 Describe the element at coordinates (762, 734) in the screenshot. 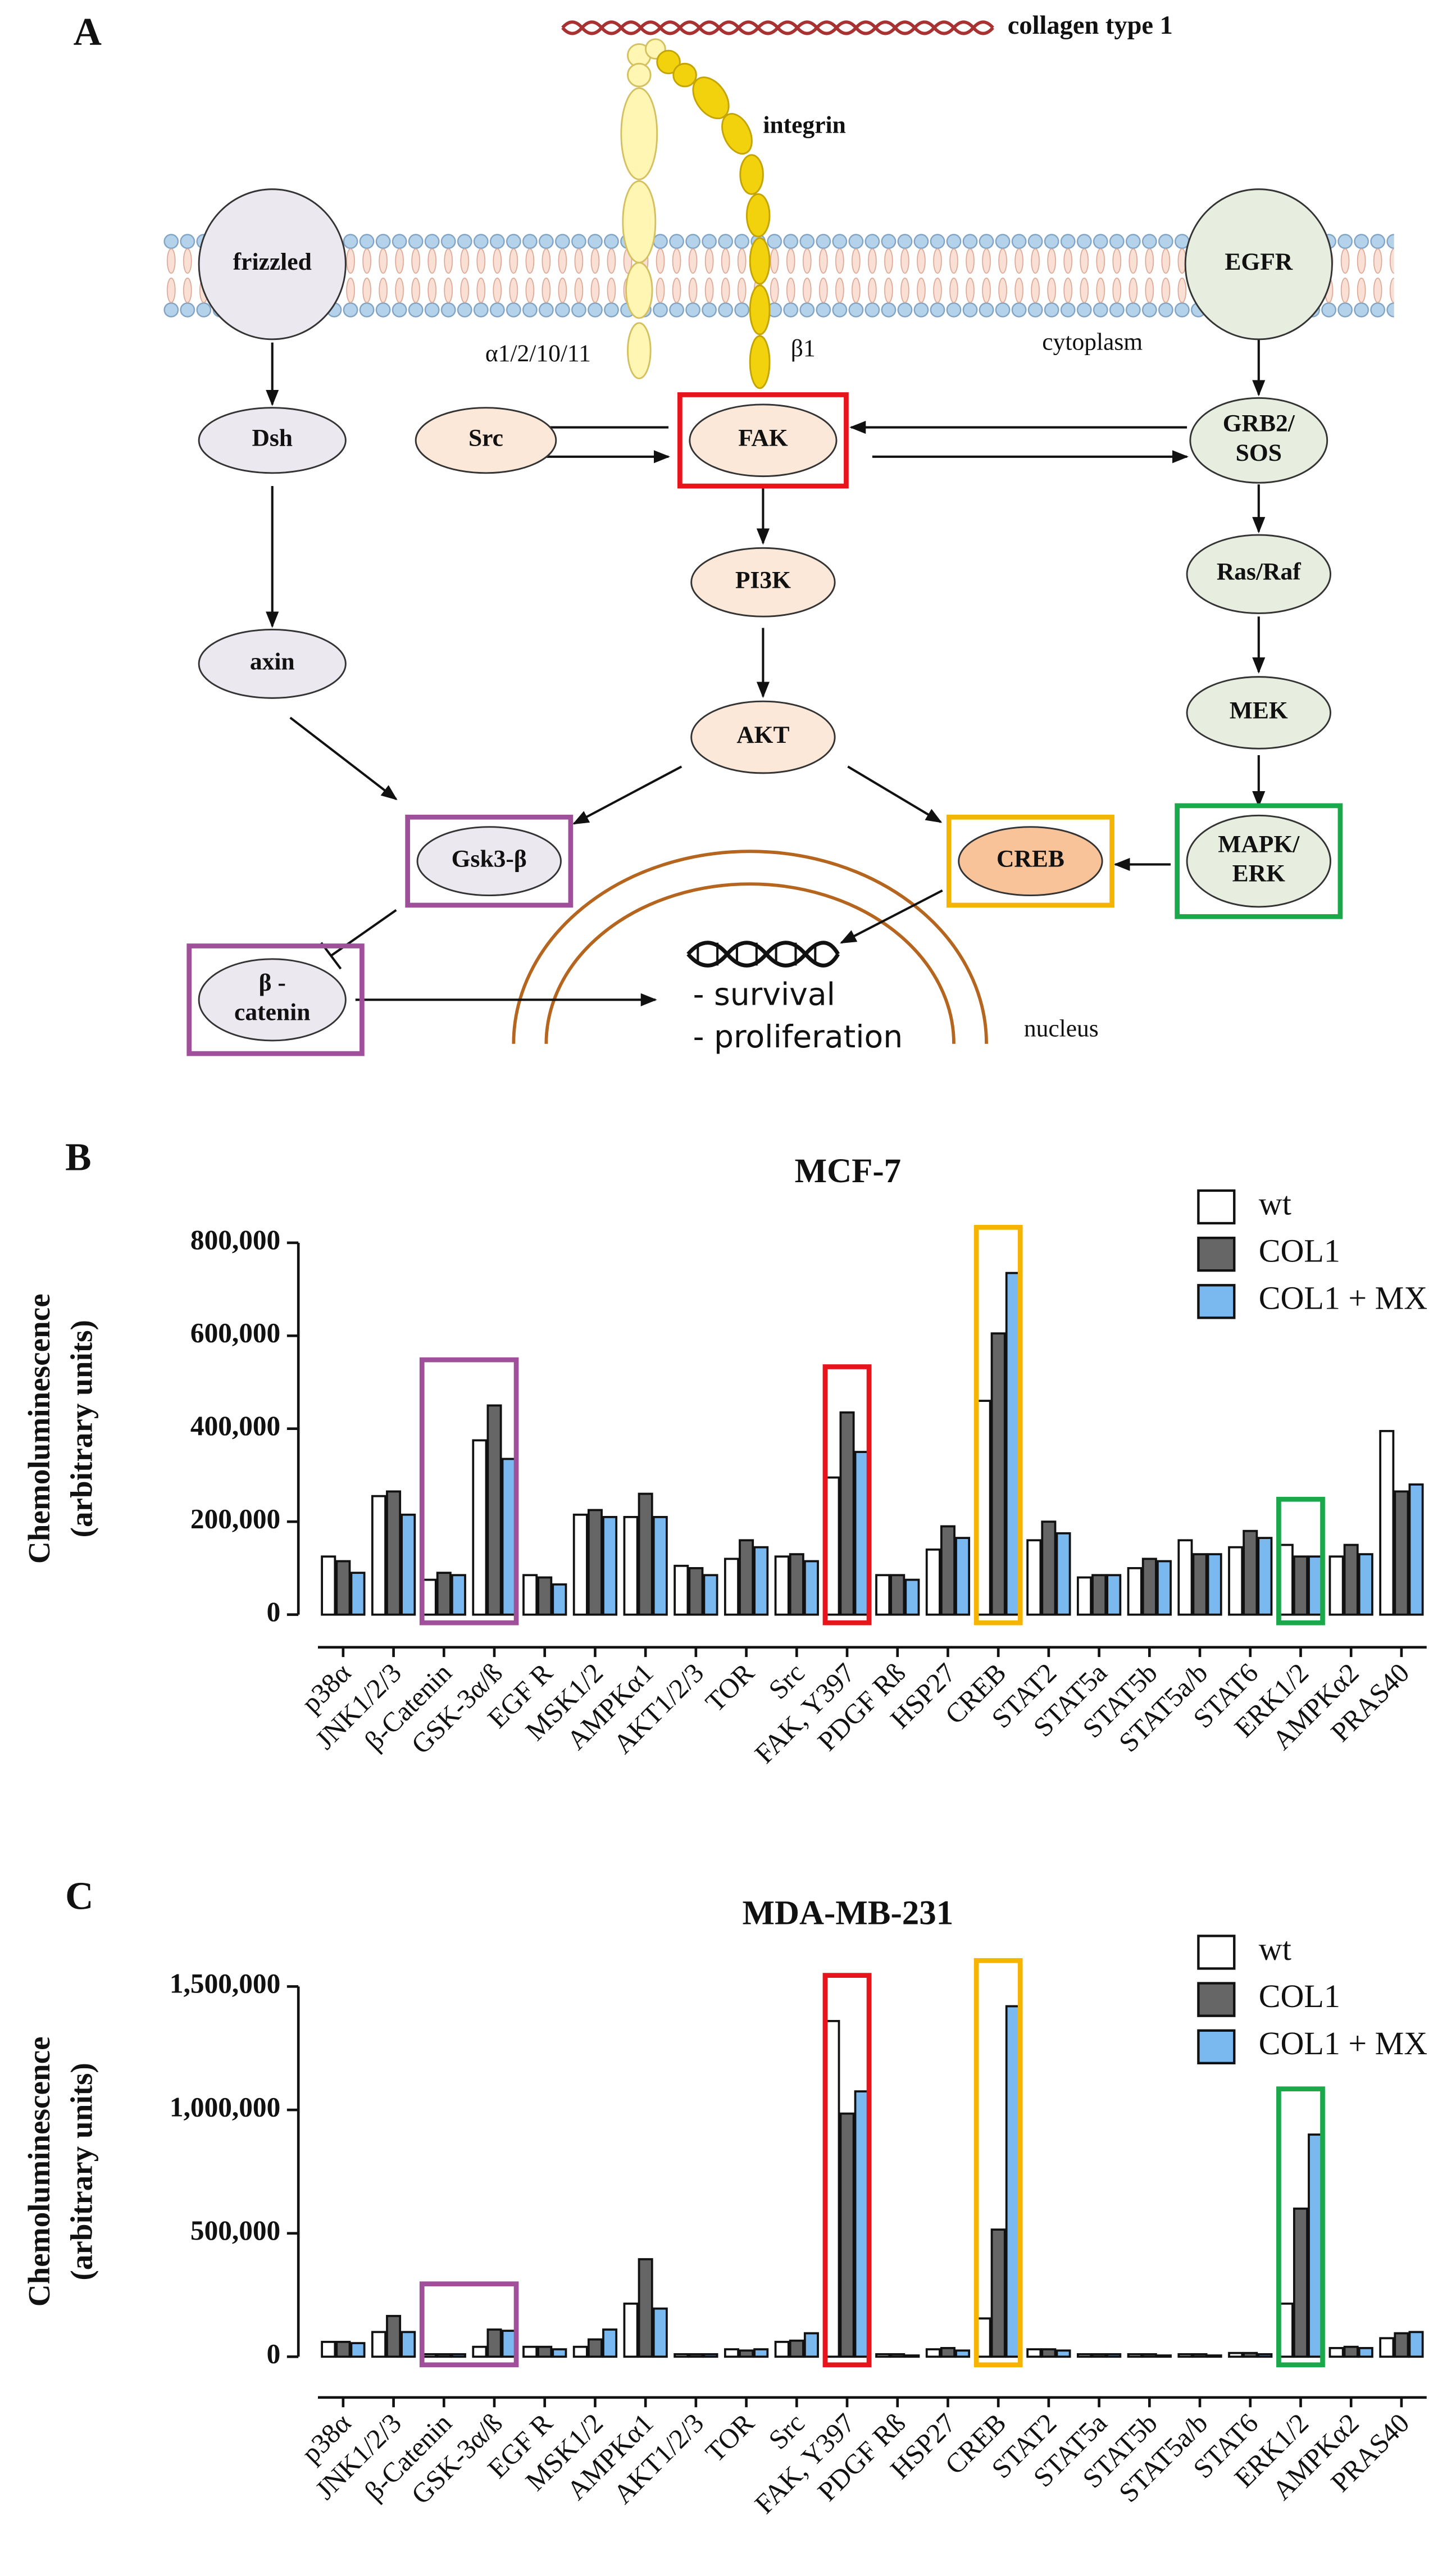

I see `node-label: AKT` at that location.